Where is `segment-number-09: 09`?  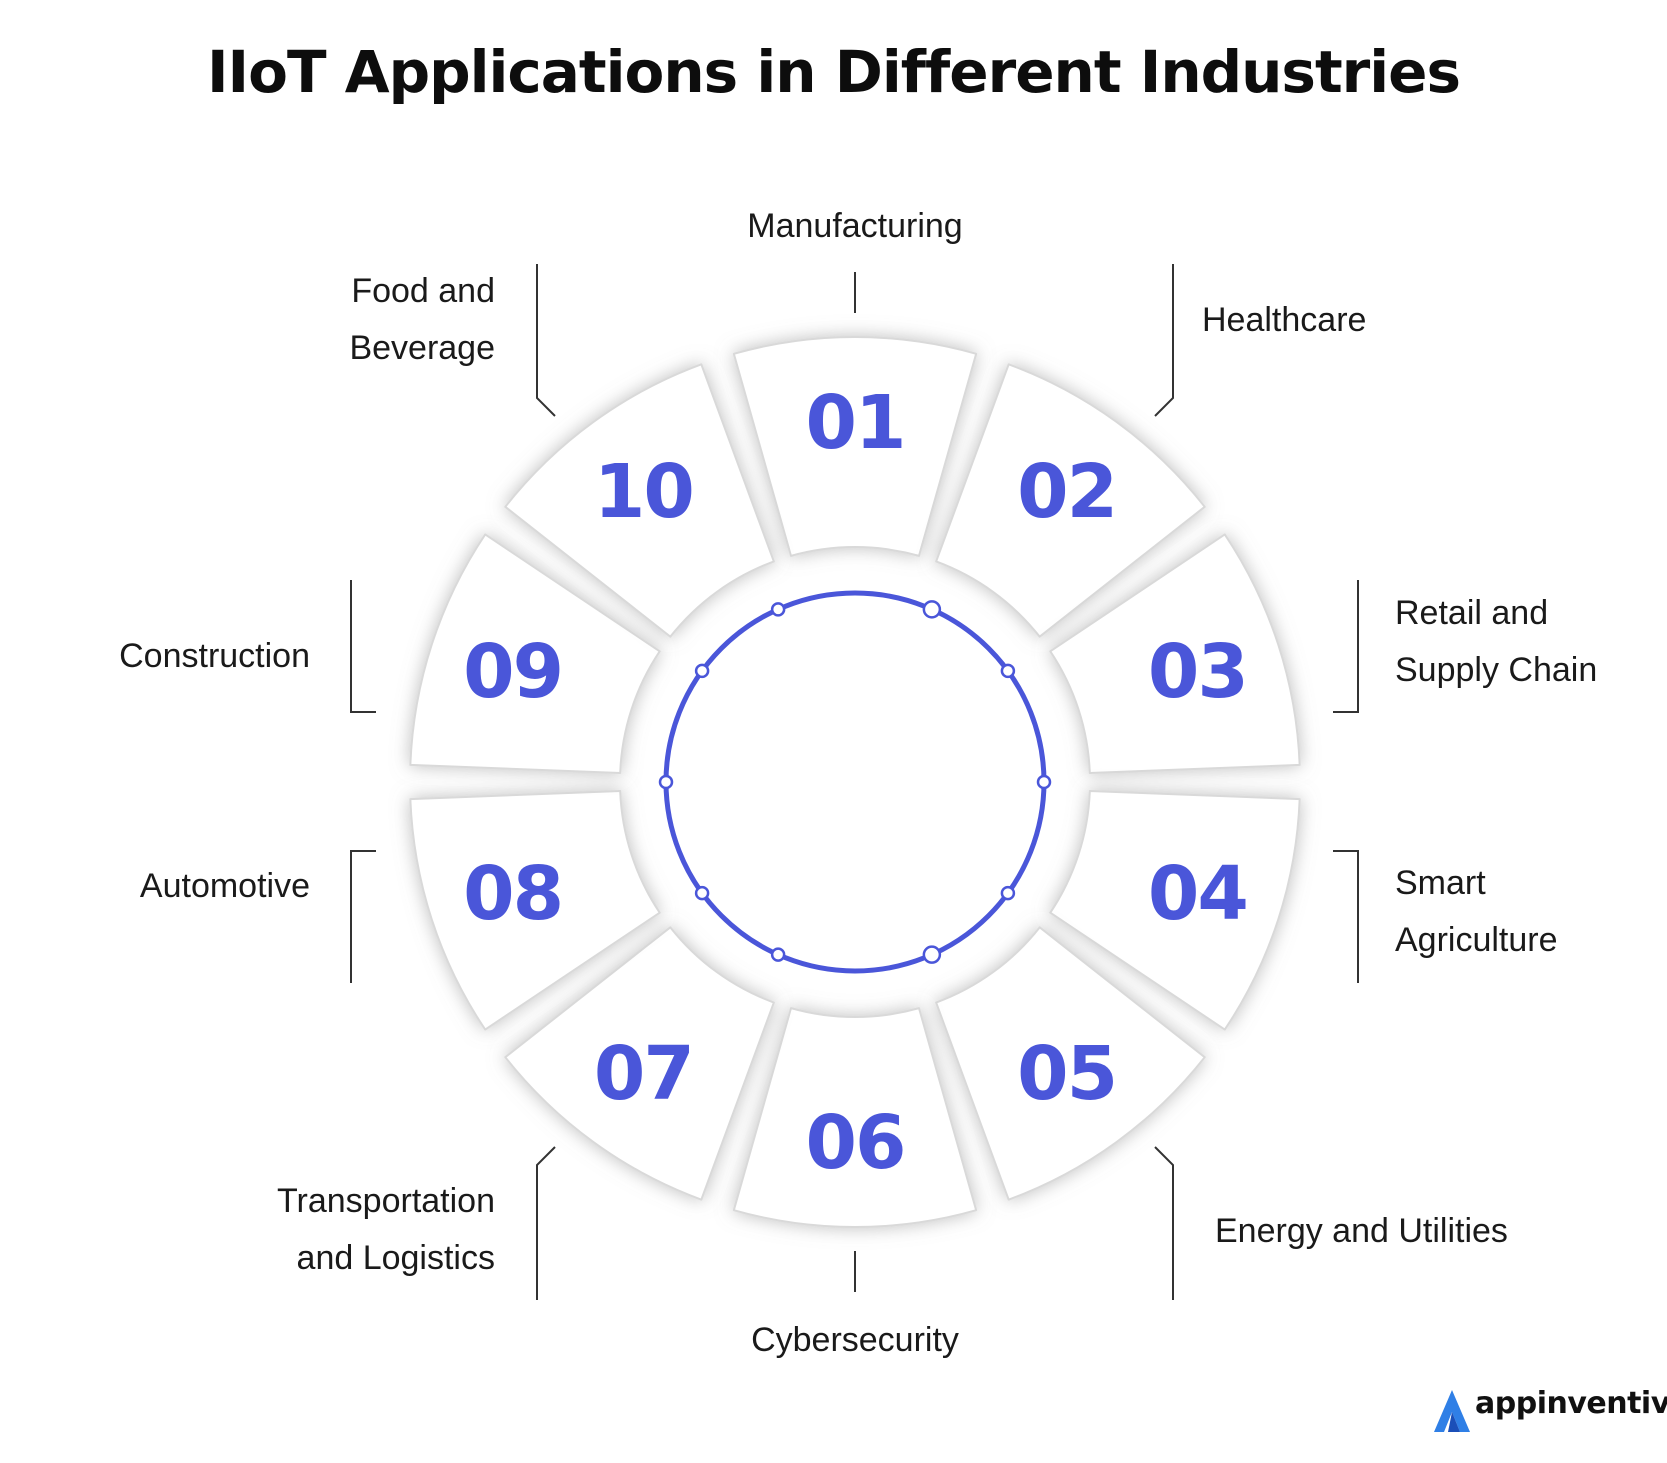
segment-number-09: 09 is located at coordinates (512, 672).